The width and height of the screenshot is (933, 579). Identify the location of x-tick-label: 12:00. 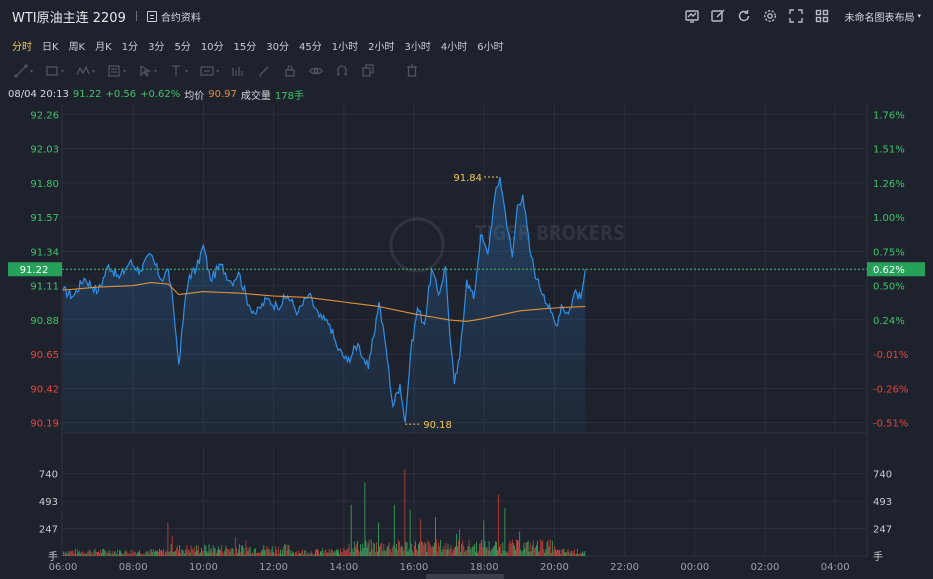
(273, 567).